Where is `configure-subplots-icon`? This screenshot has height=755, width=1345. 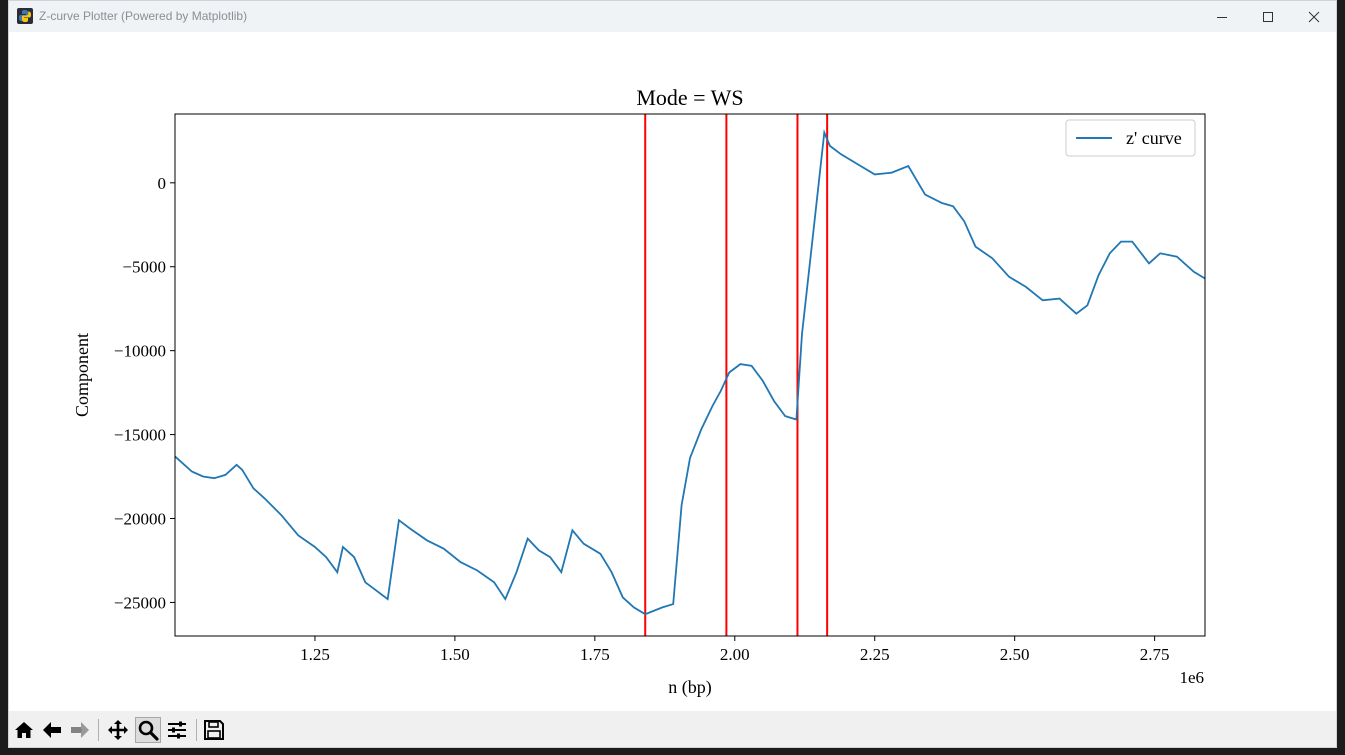 configure-subplots-icon is located at coordinates (177, 730).